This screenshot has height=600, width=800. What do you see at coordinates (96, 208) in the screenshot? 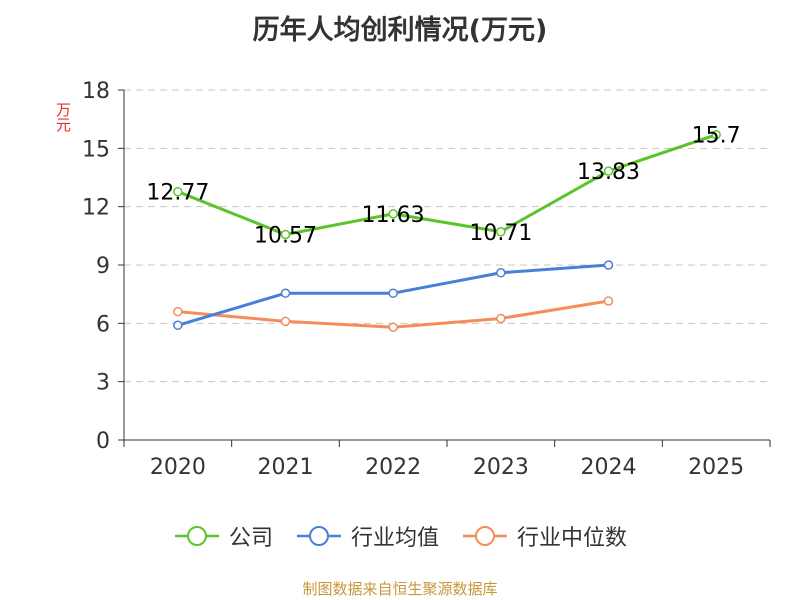
I see `y-tick-label: 12` at bounding box center [96, 208].